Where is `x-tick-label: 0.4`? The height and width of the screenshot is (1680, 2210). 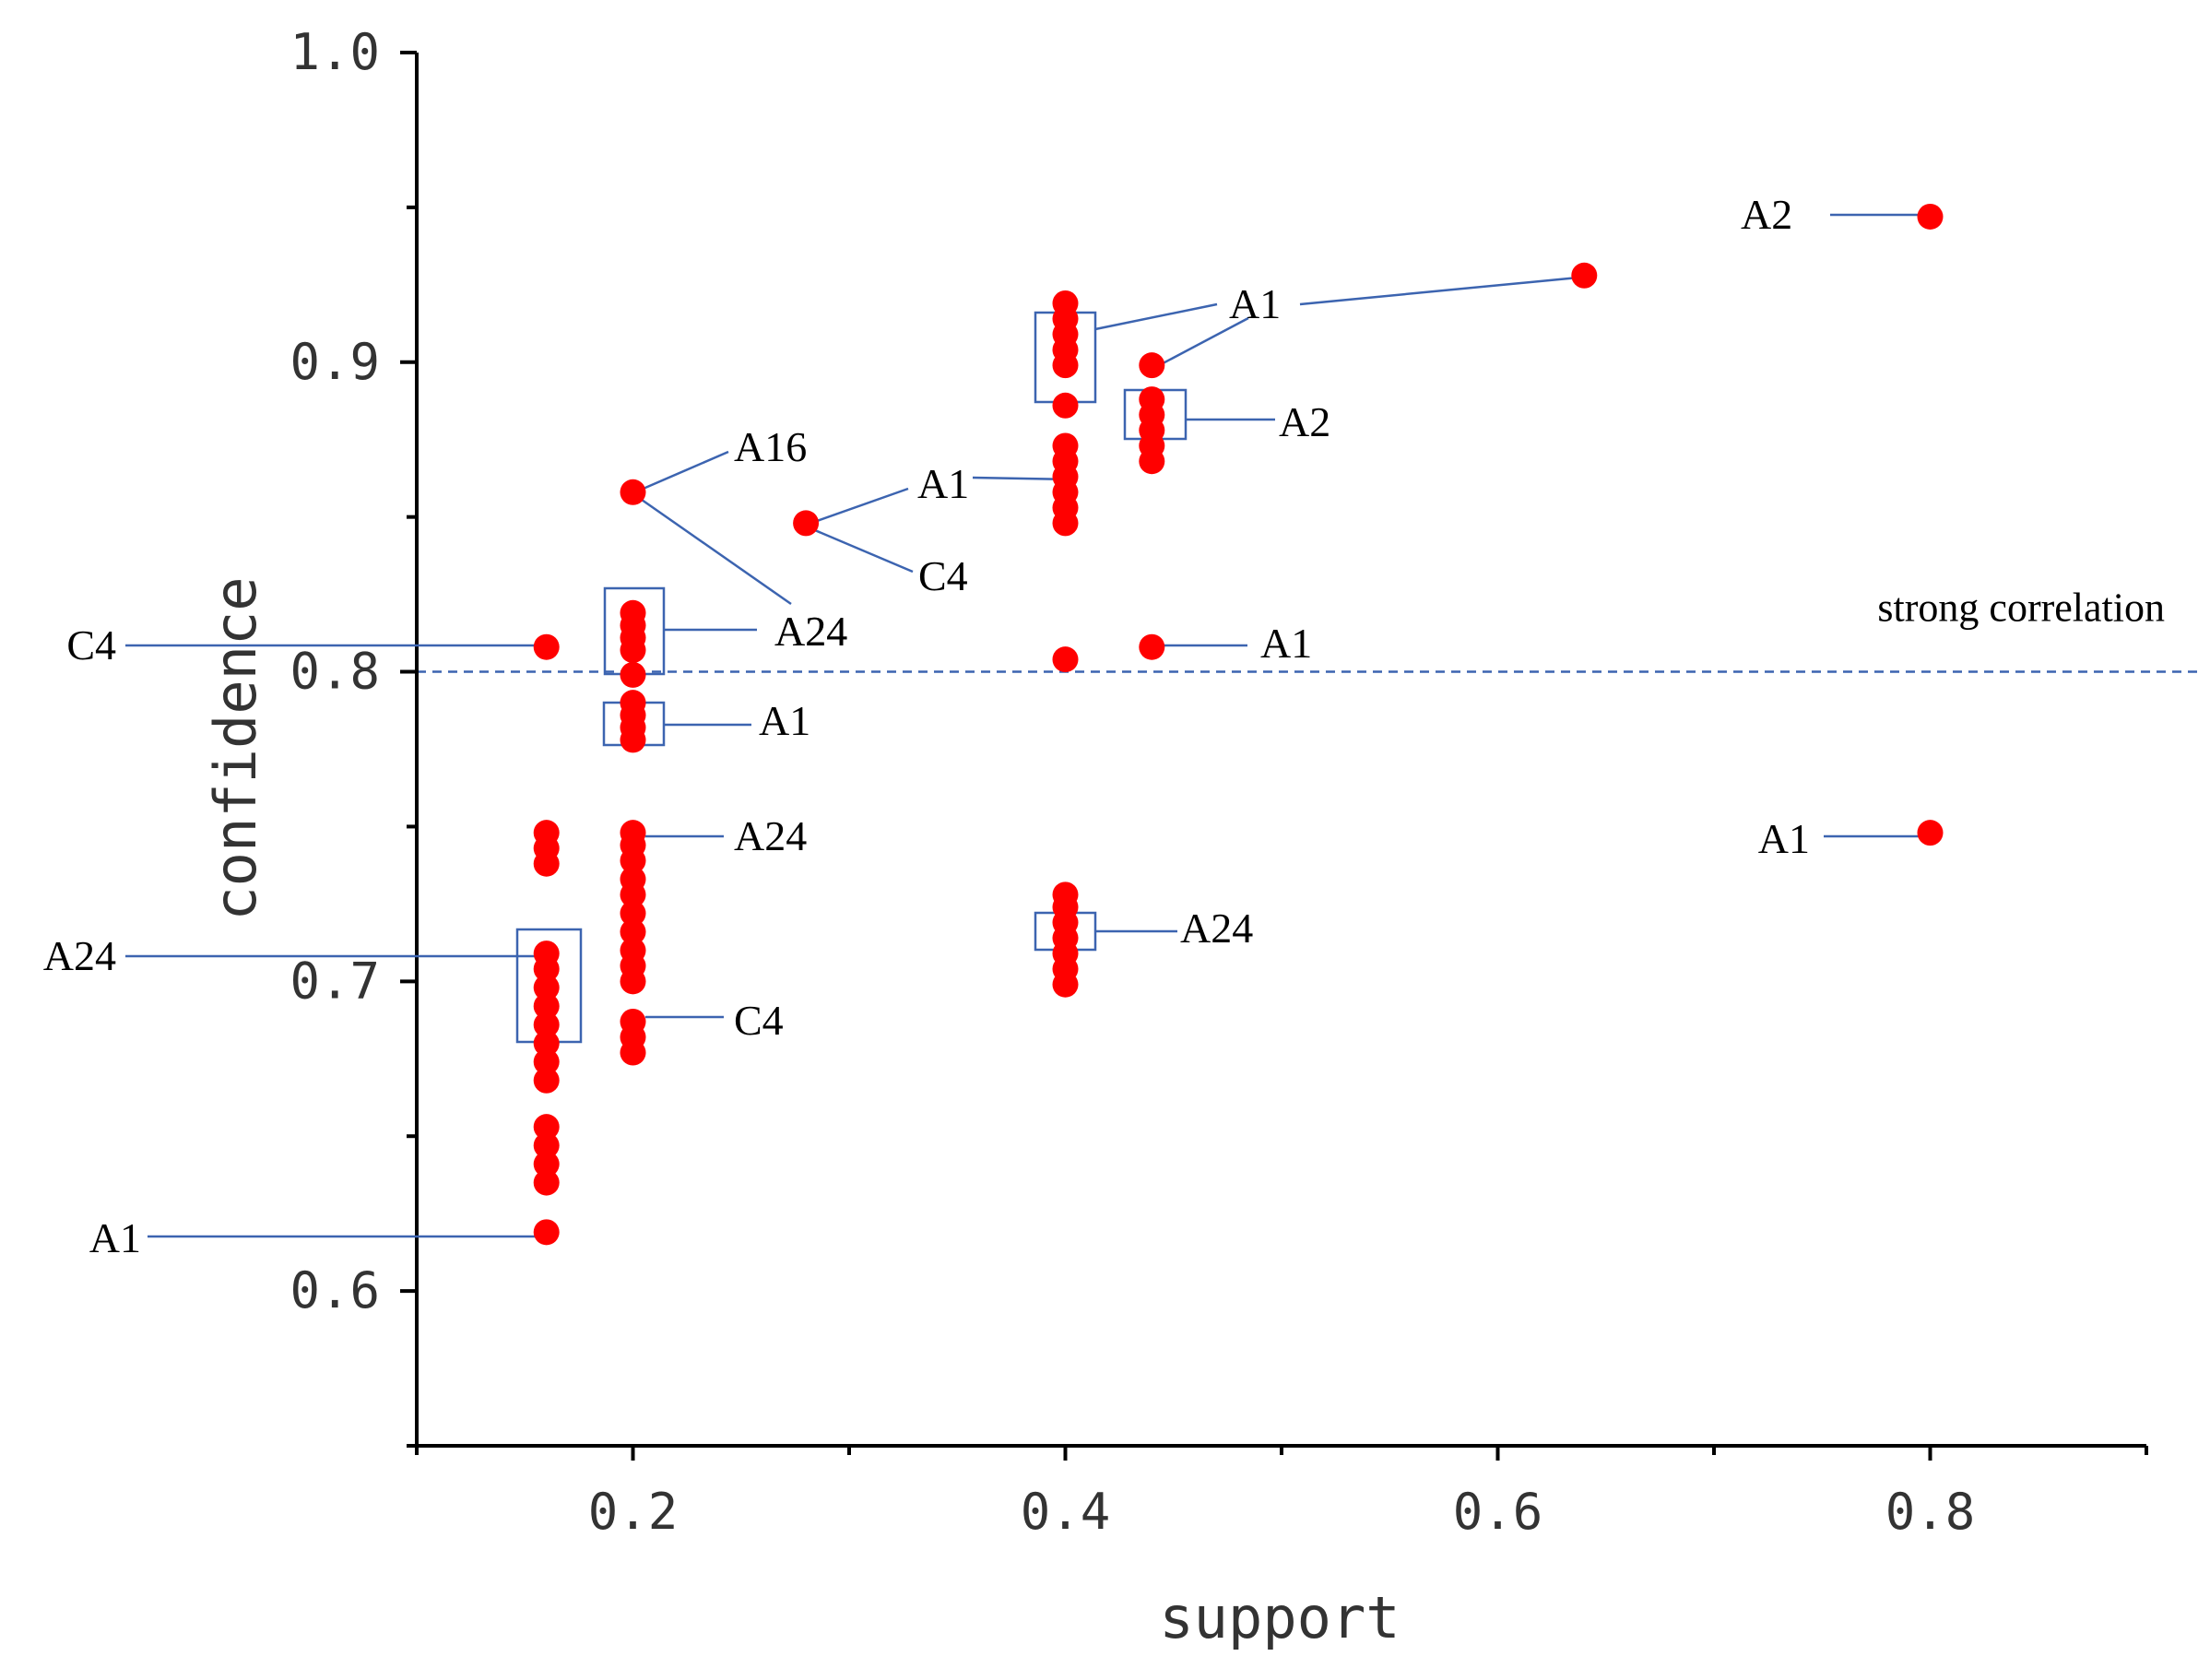
x-tick-label: 0.4 is located at coordinates (1066, 1512).